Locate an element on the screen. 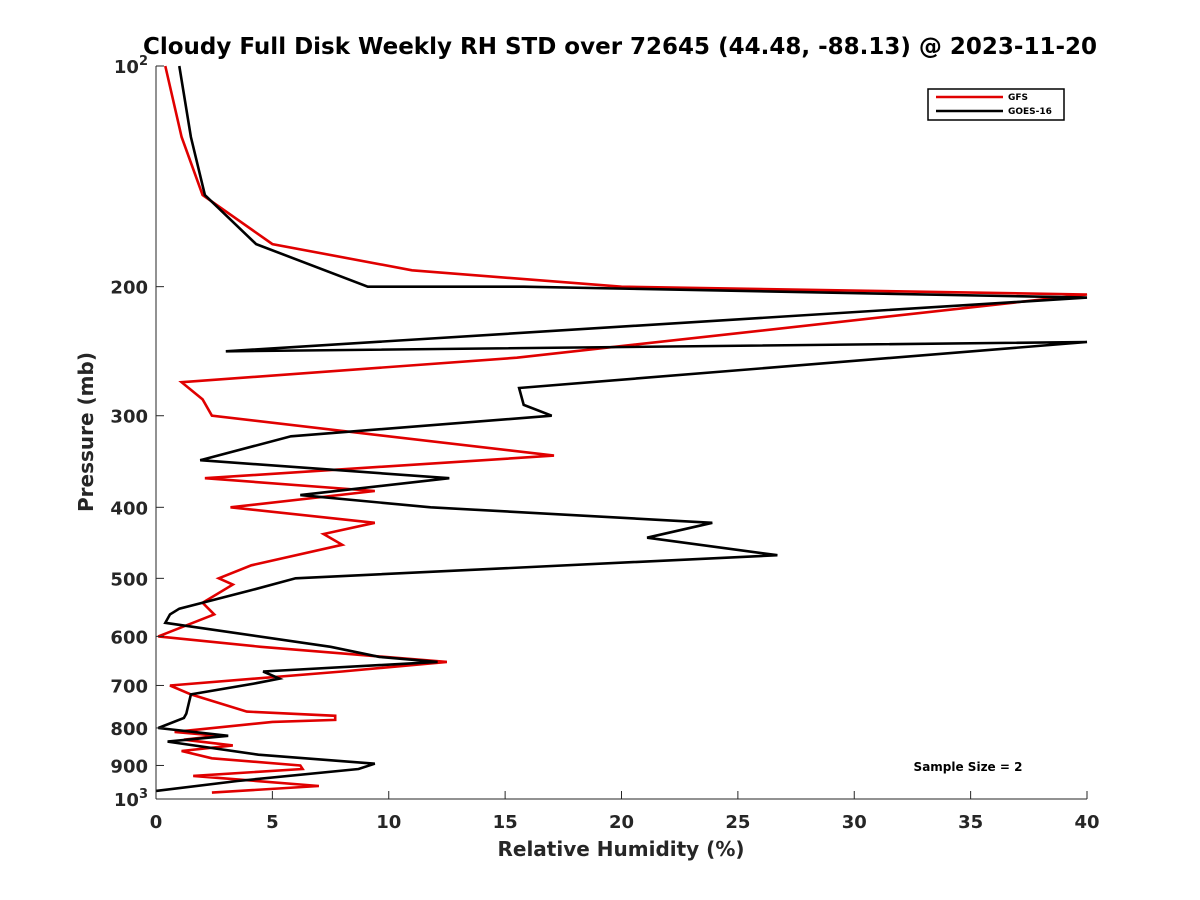 The height and width of the screenshot is (900, 1200). x-tick-label: 35 is located at coordinates (970, 822).